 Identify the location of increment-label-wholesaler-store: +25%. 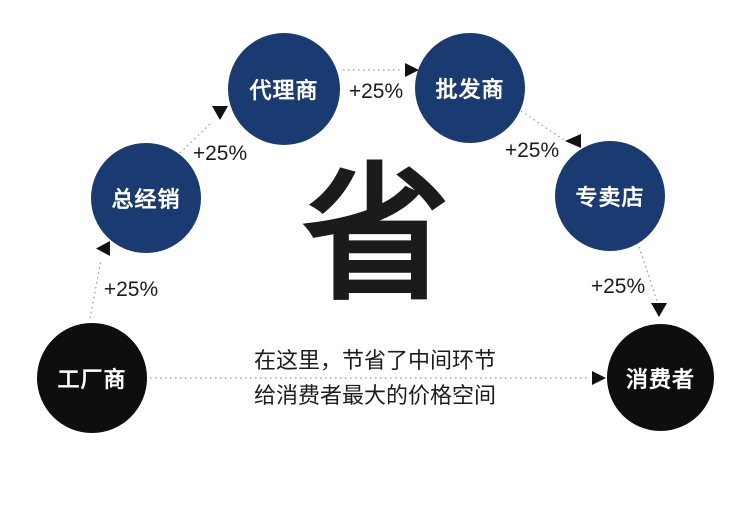
(532, 150).